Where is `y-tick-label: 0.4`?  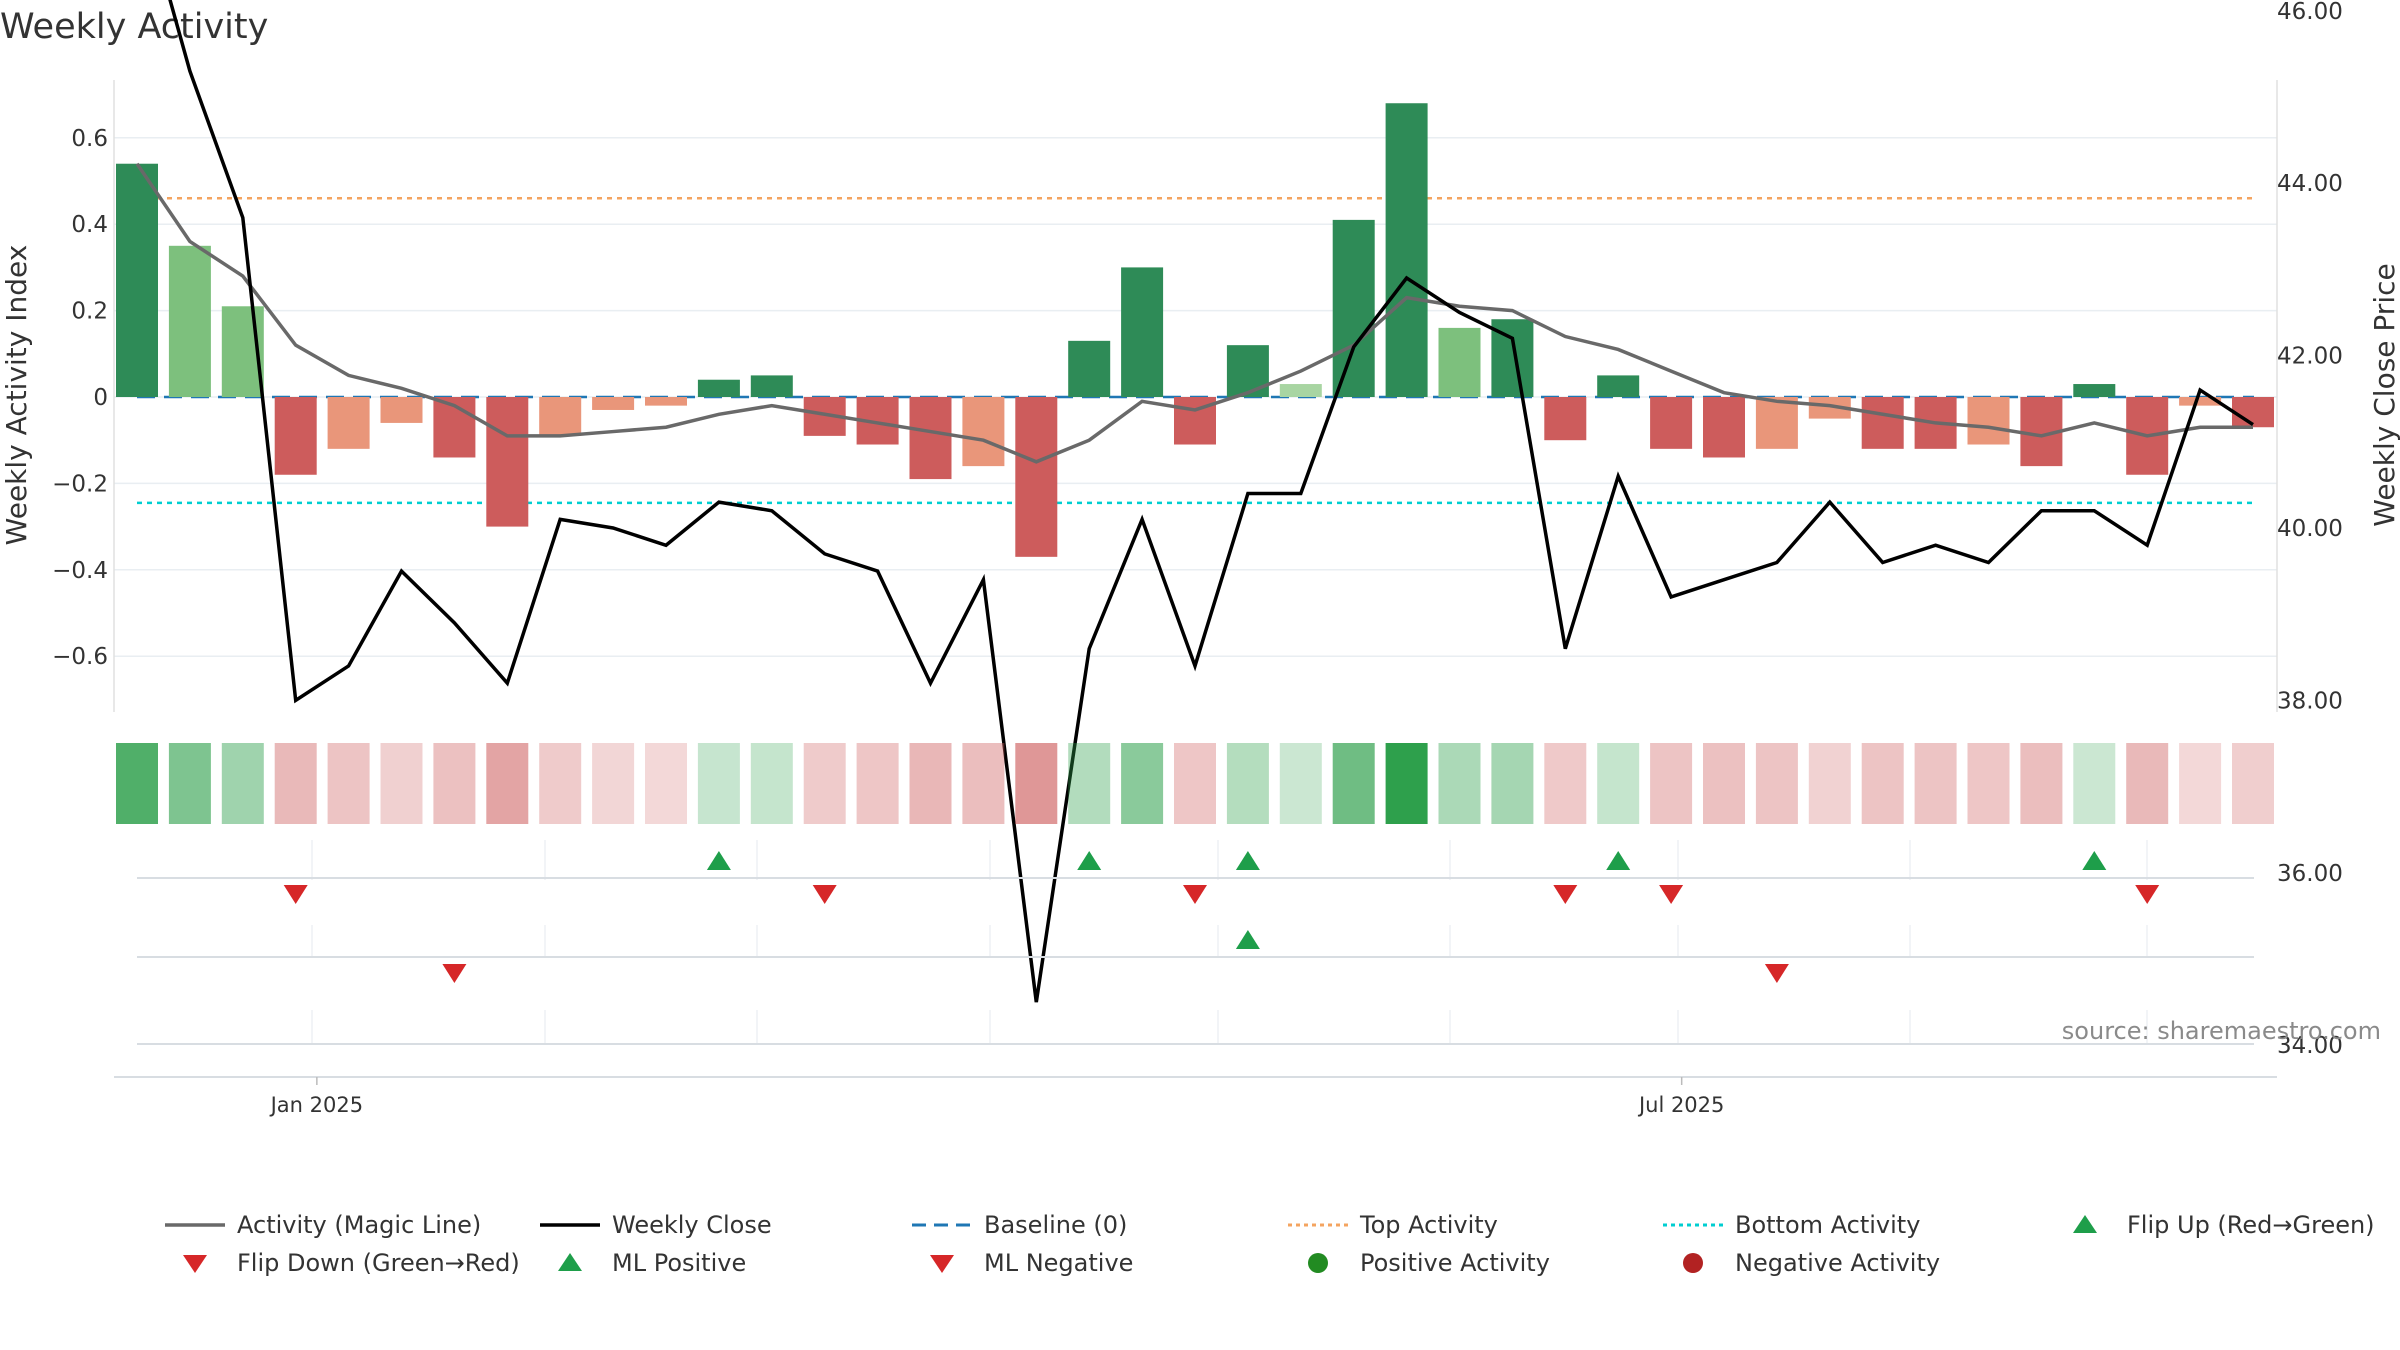 y-tick-label: 0.4 is located at coordinates (89, 225).